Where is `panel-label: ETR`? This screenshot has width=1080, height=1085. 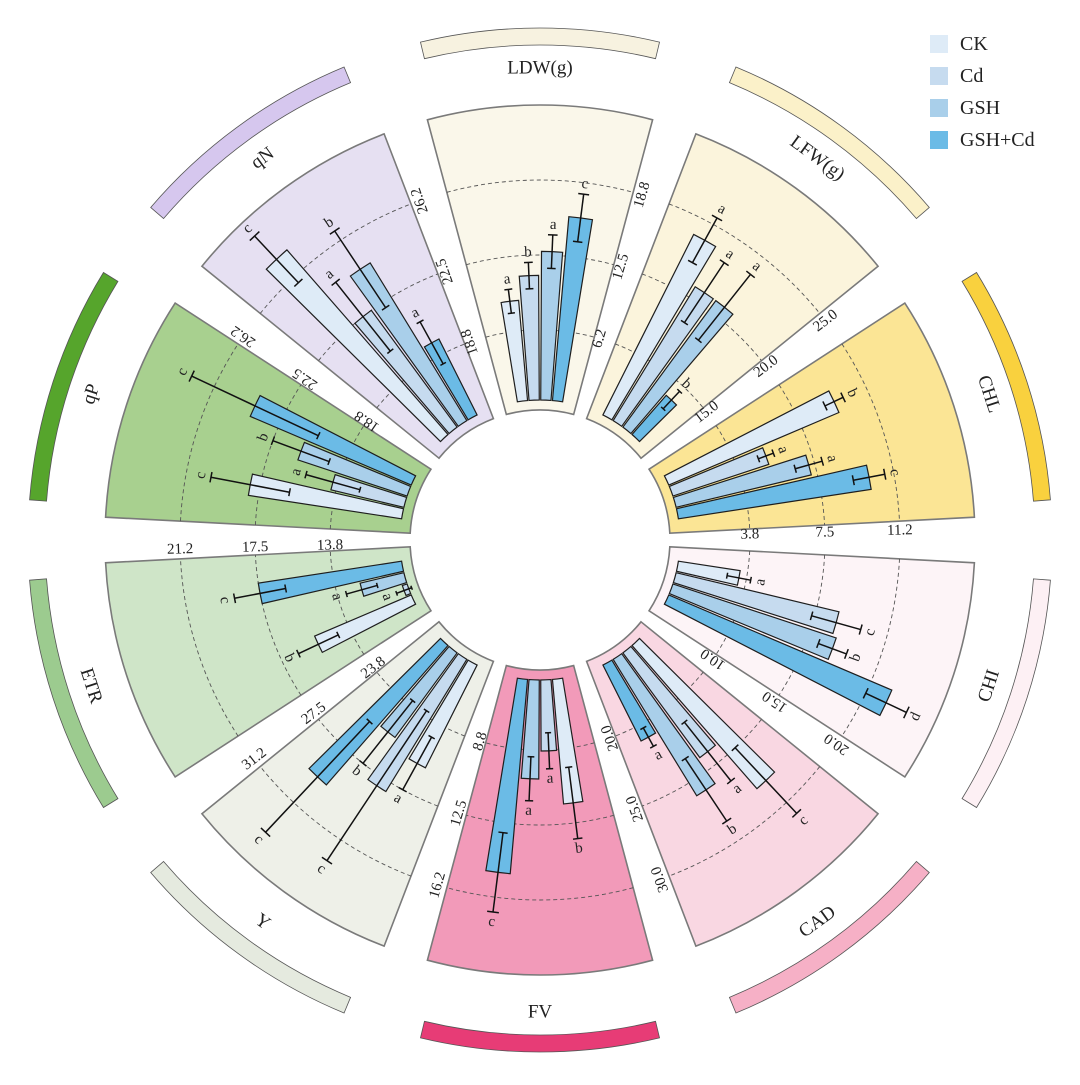 panel-label: ETR is located at coordinates (91, 686).